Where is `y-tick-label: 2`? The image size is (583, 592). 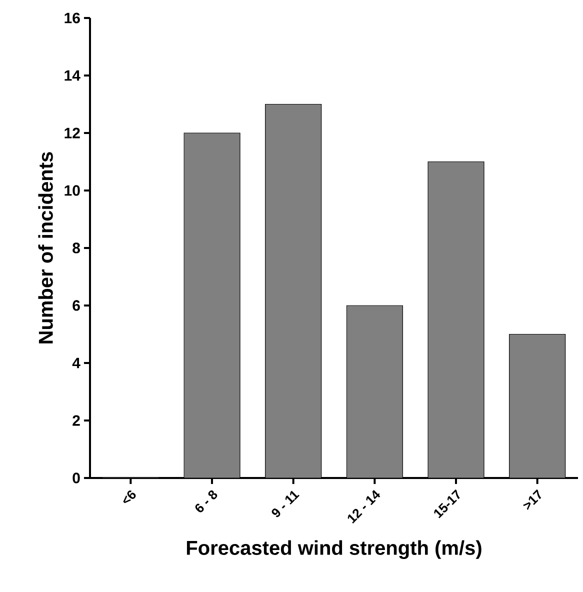 y-tick-label: 2 is located at coordinates (76, 420).